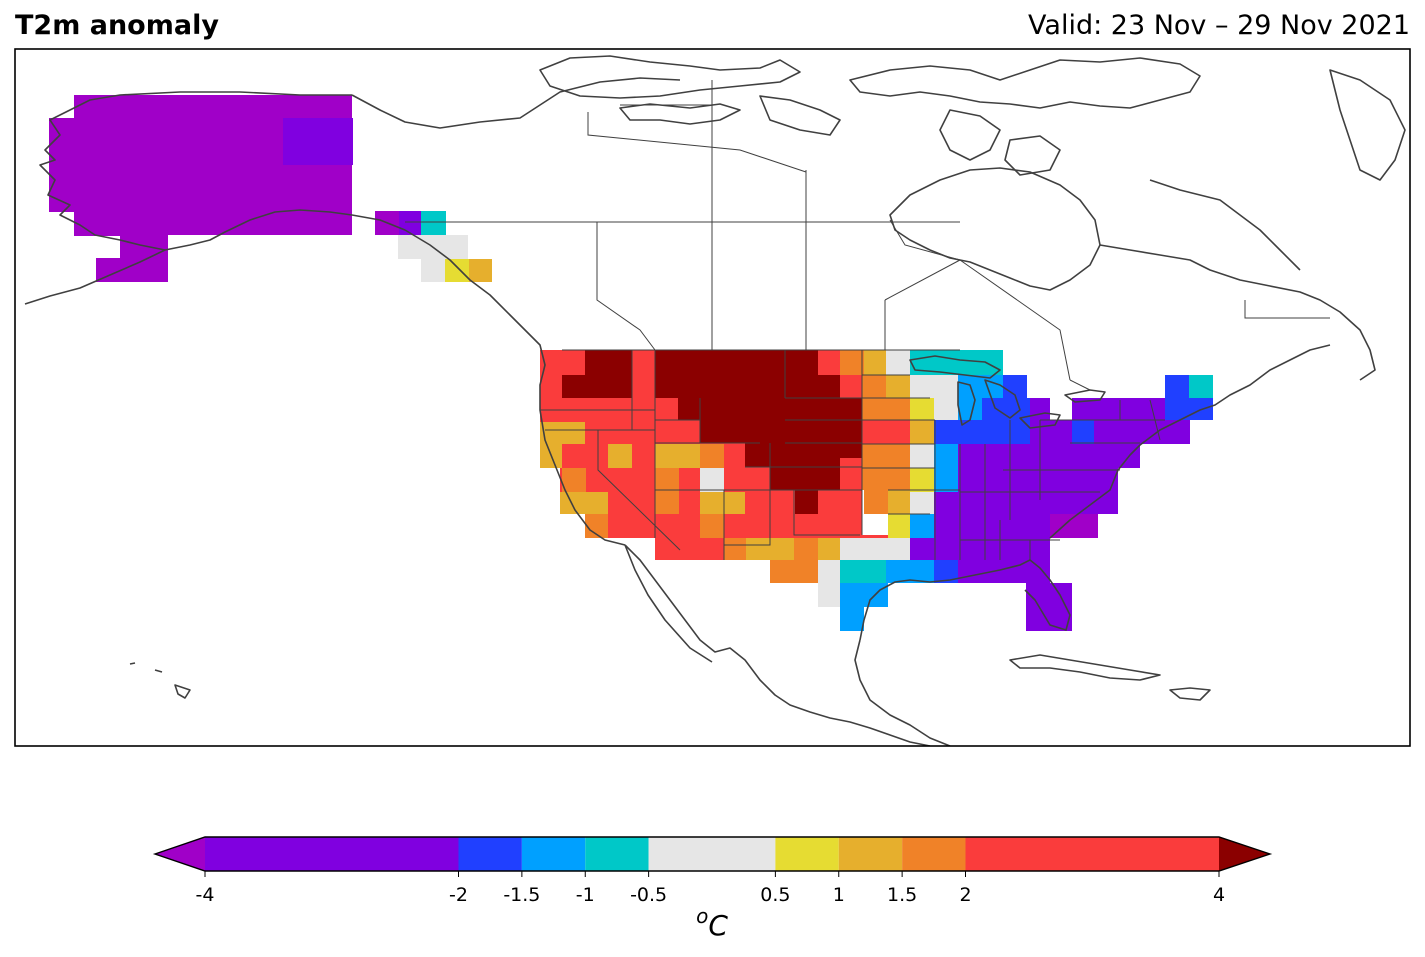  Describe the element at coordinates (1244, 854) in the screenshot. I see `colorbar-extend-high` at that location.